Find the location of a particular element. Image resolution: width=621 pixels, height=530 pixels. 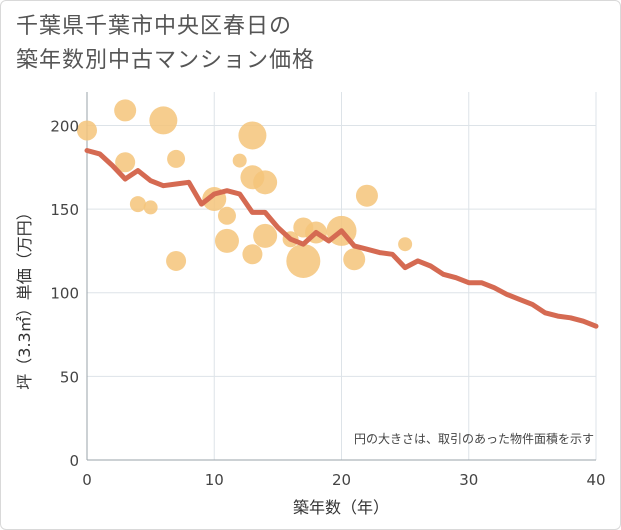

x-tick-label-10: 10 is located at coordinates (214, 480).